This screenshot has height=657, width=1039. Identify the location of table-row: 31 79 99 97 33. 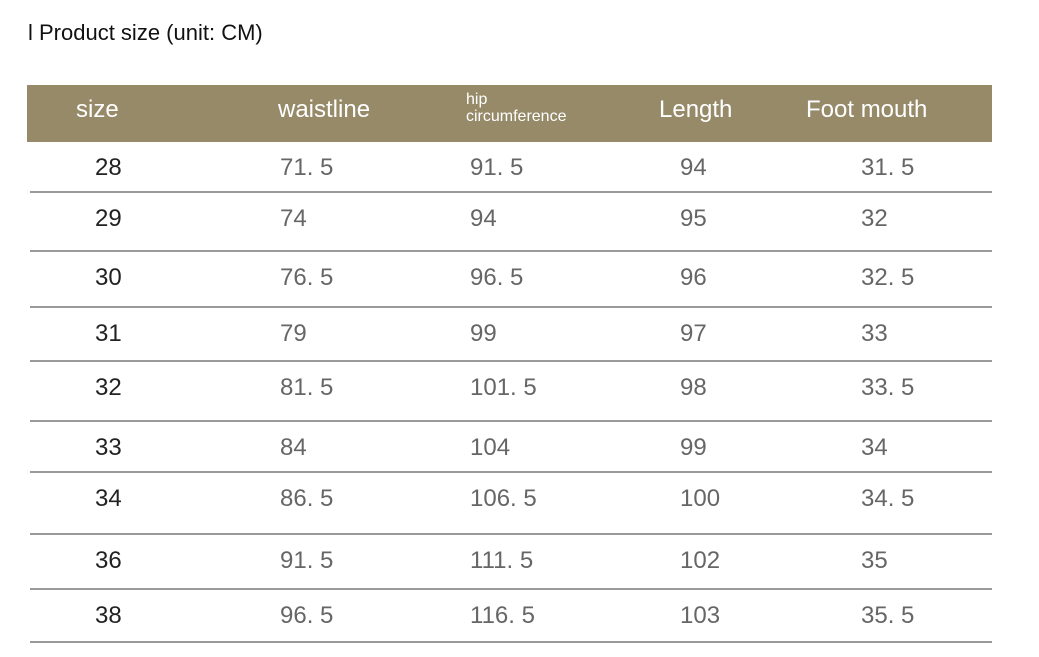
(511, 335).